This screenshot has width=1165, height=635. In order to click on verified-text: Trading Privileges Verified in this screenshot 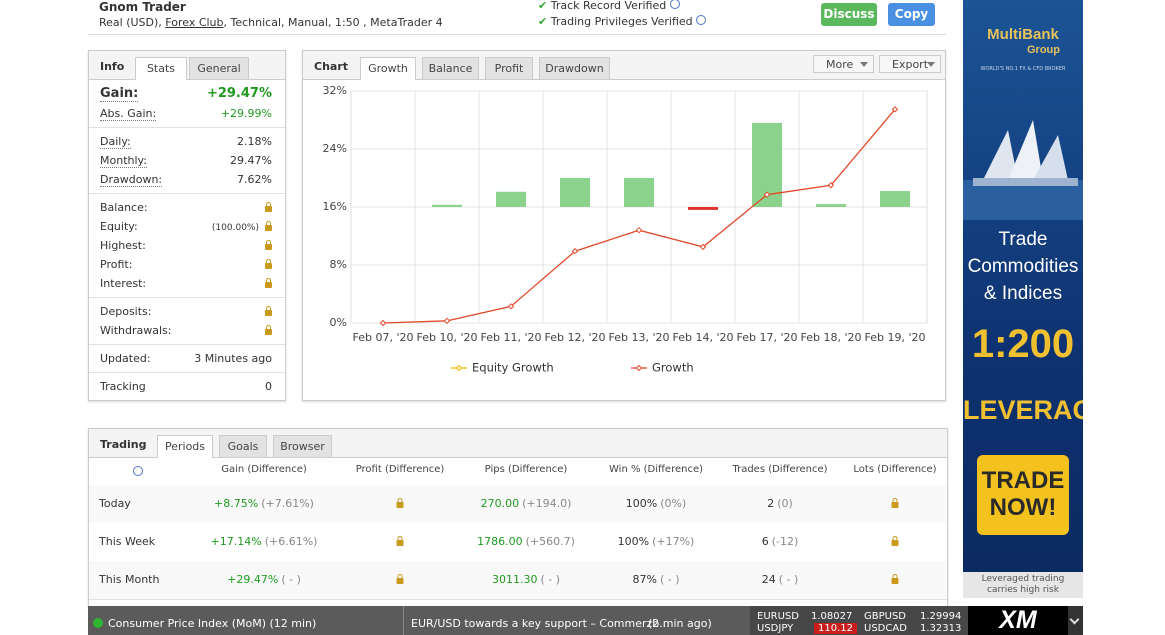, I will do `click(621, 21)`.